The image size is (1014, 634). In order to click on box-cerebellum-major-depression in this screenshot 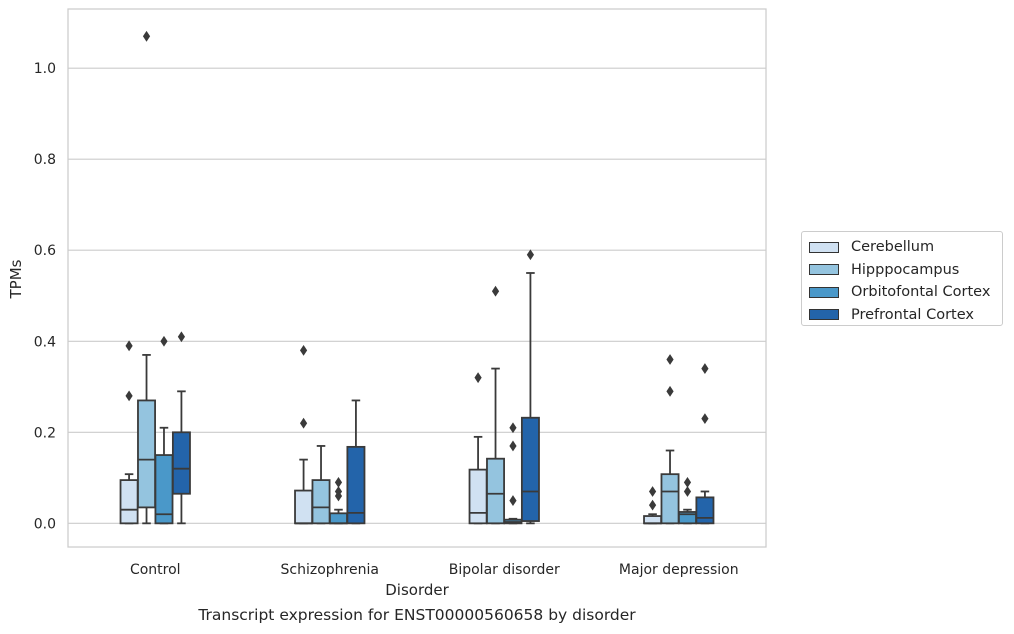, I will do `click(653, 505)`.